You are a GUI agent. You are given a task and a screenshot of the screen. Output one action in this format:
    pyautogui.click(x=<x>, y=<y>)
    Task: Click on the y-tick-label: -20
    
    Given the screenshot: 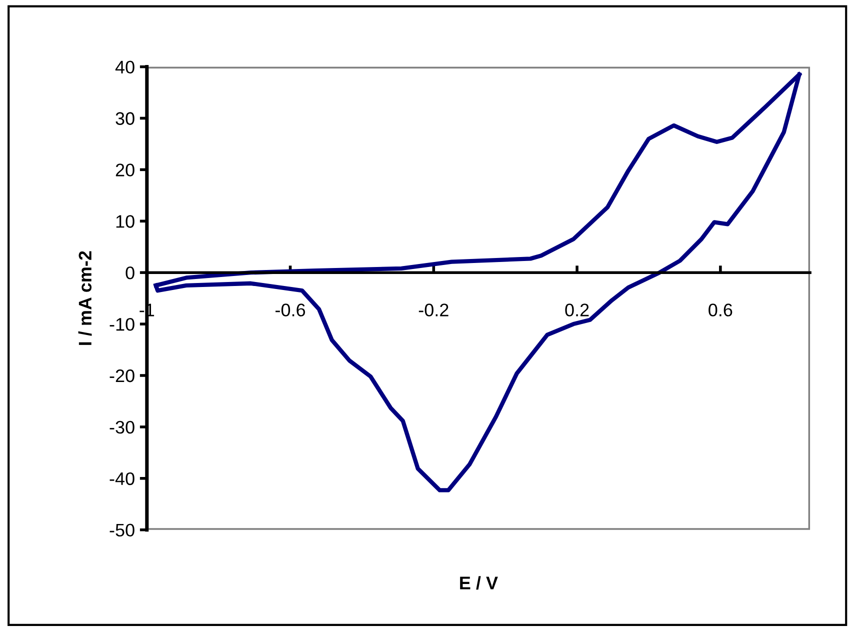 What is the action you would take?
    pyautogui.click(x=122, y=375)
    